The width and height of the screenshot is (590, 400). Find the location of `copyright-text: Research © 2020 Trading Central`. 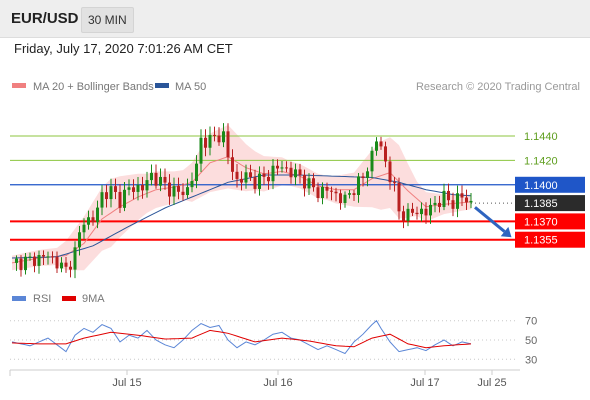

copyright-text: Research © 2020 Trading Central is located at coordinates (498, 87).